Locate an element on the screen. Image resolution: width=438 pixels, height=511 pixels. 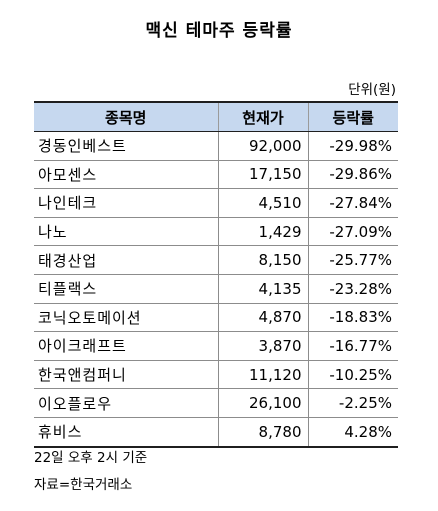
price-cell: 8,150 is located at coordinates (262, 260).